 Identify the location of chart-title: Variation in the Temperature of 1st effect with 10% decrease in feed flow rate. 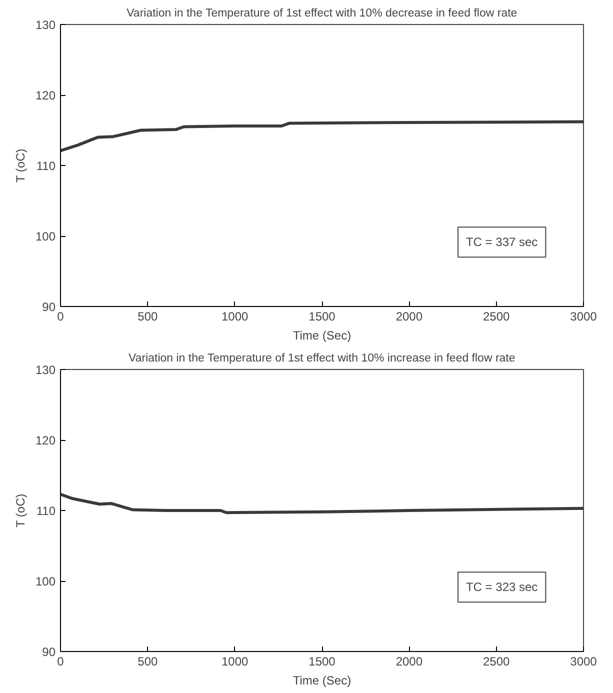
(322, 14).